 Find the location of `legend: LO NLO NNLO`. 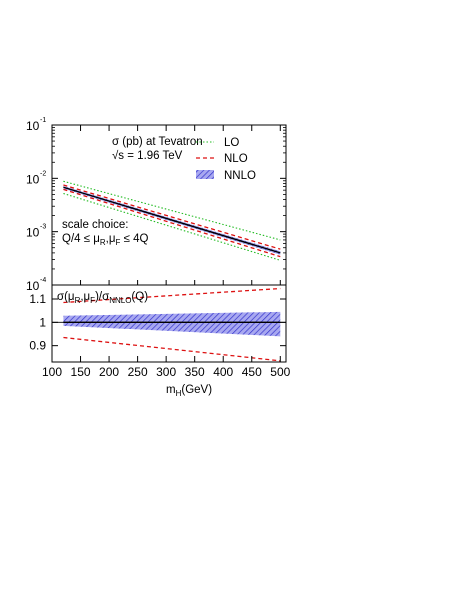

legend: LO NLO NNLO is located at coordinates (226, 159).